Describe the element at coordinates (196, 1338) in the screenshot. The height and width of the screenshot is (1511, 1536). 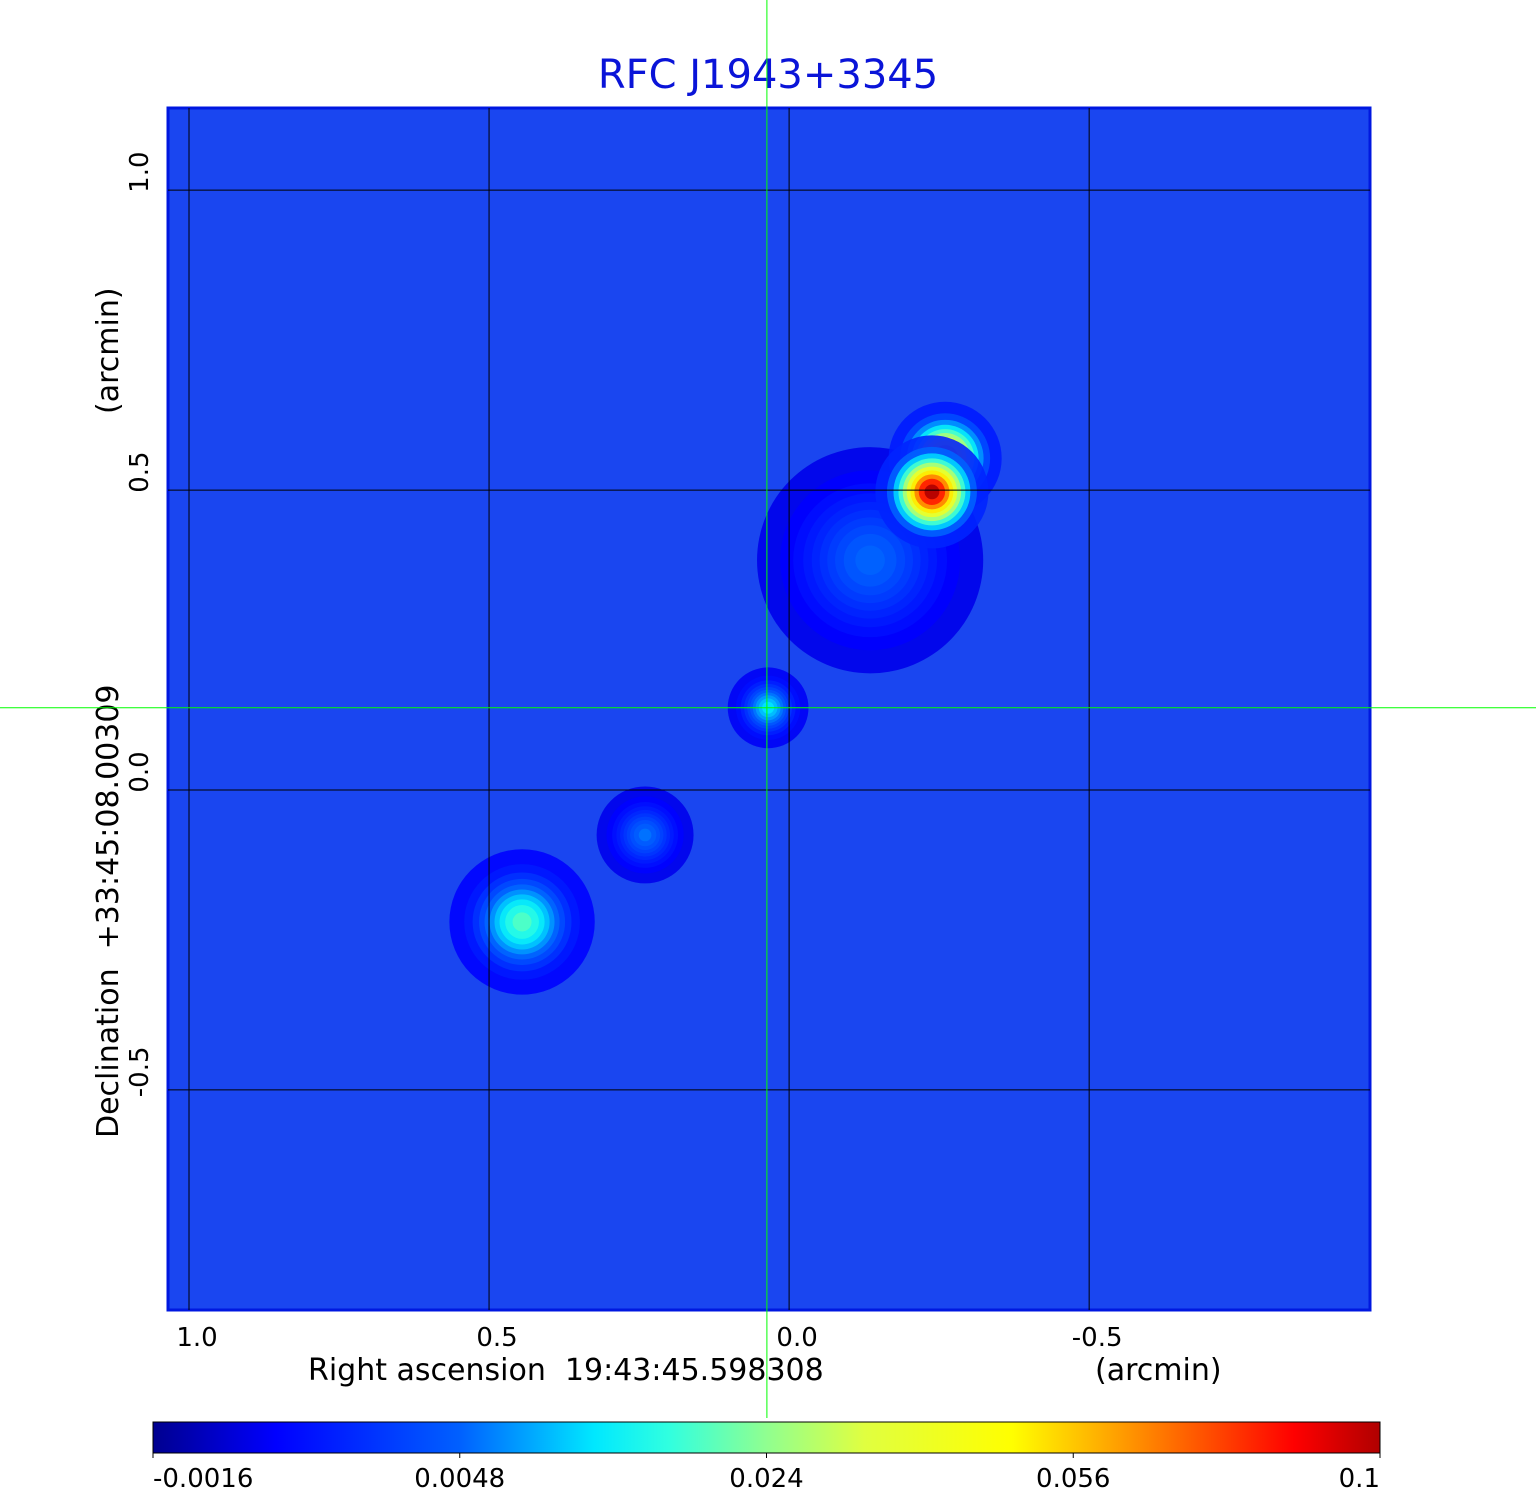
I see `x-tick-label: 1.0` at that location.